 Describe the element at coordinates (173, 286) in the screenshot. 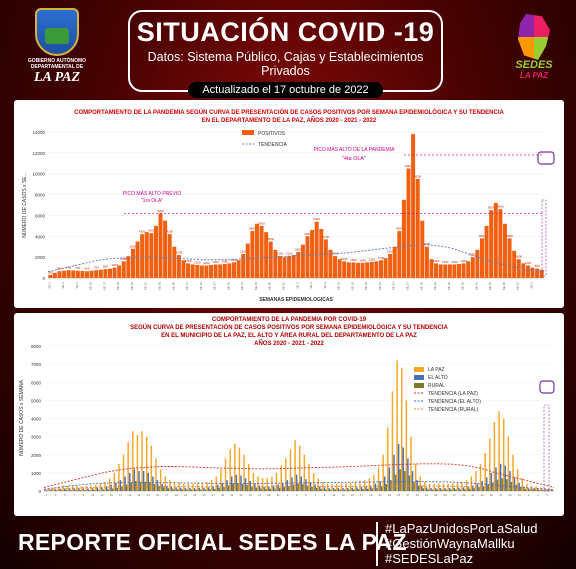

I see `x-tick-label: SE 28` at that location.